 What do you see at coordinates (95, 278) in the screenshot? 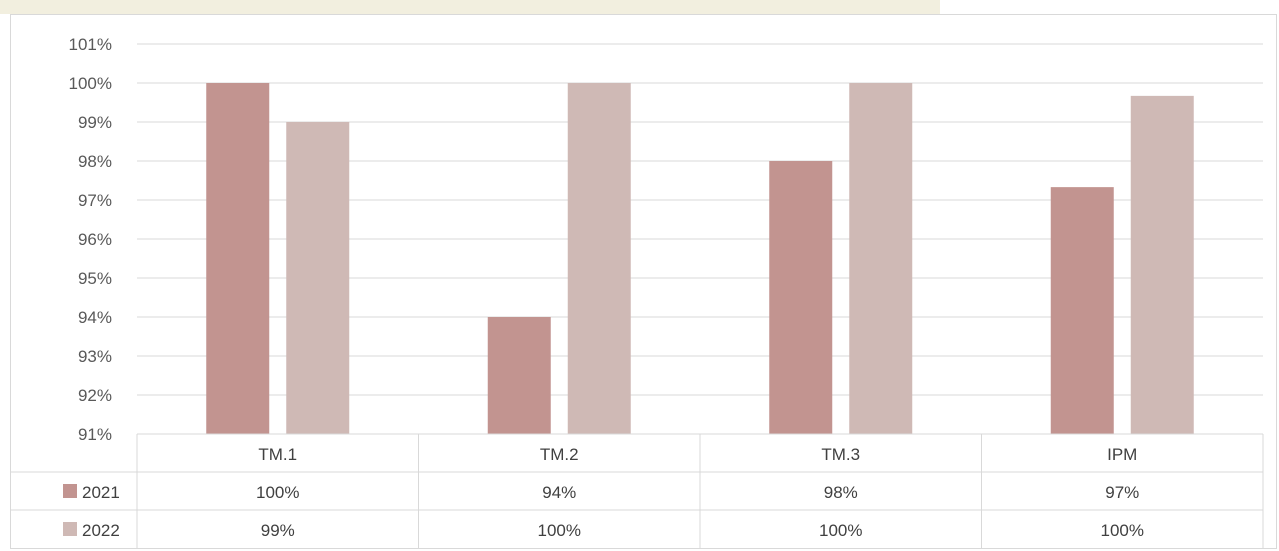
I see `y-tick-label: 95%` at bounding box center [95, 278].